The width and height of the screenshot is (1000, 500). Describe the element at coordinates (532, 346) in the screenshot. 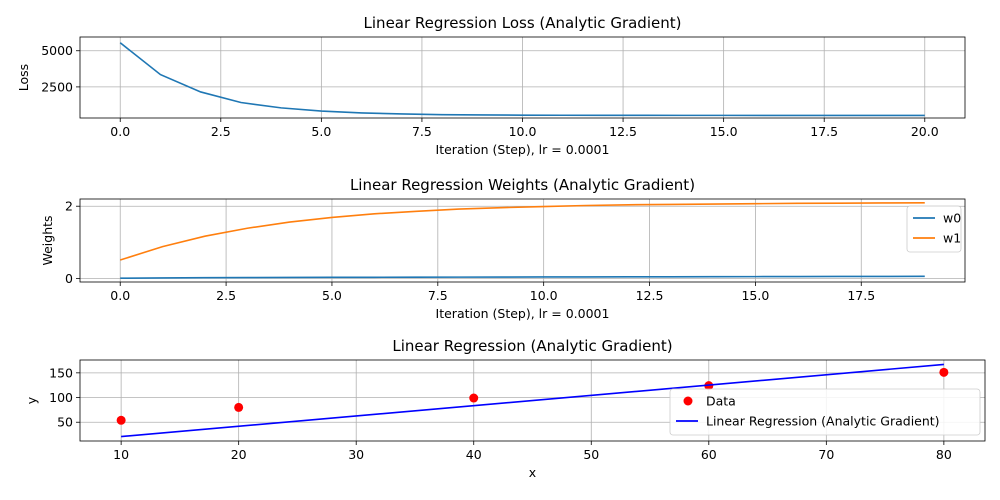

I see `chart-title: Linear Regression (Analytic Gradient)` at that location.